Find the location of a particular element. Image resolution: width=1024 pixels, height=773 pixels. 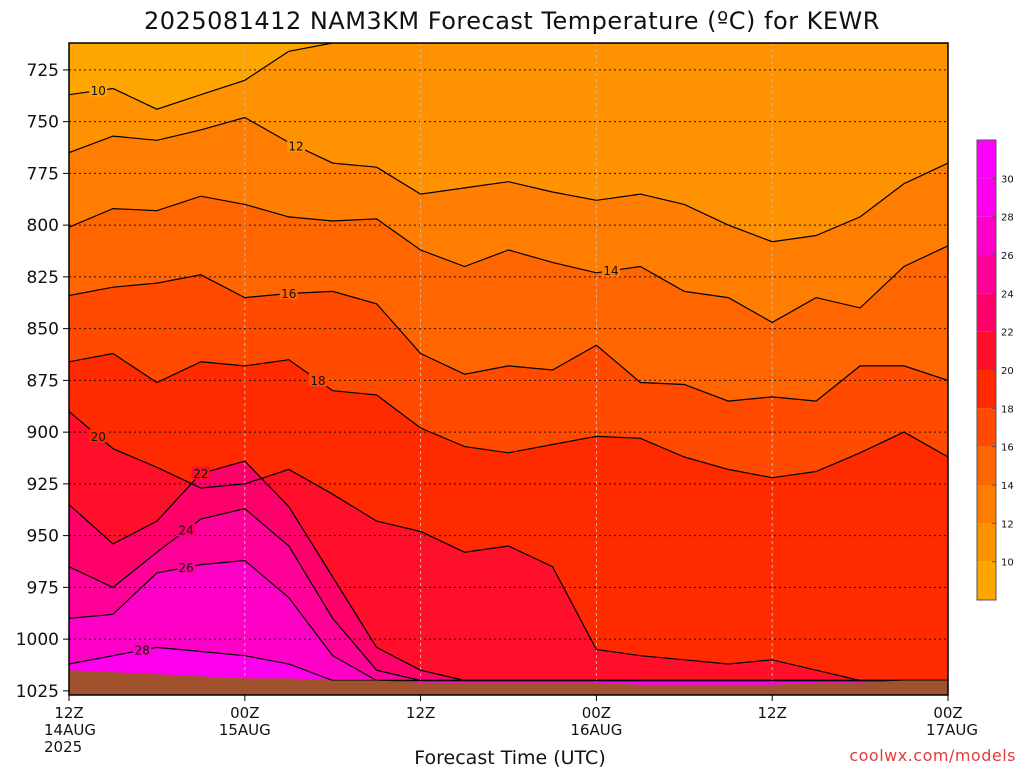

credit-text: coolwx.com/models is located at coordinates (932, 755).